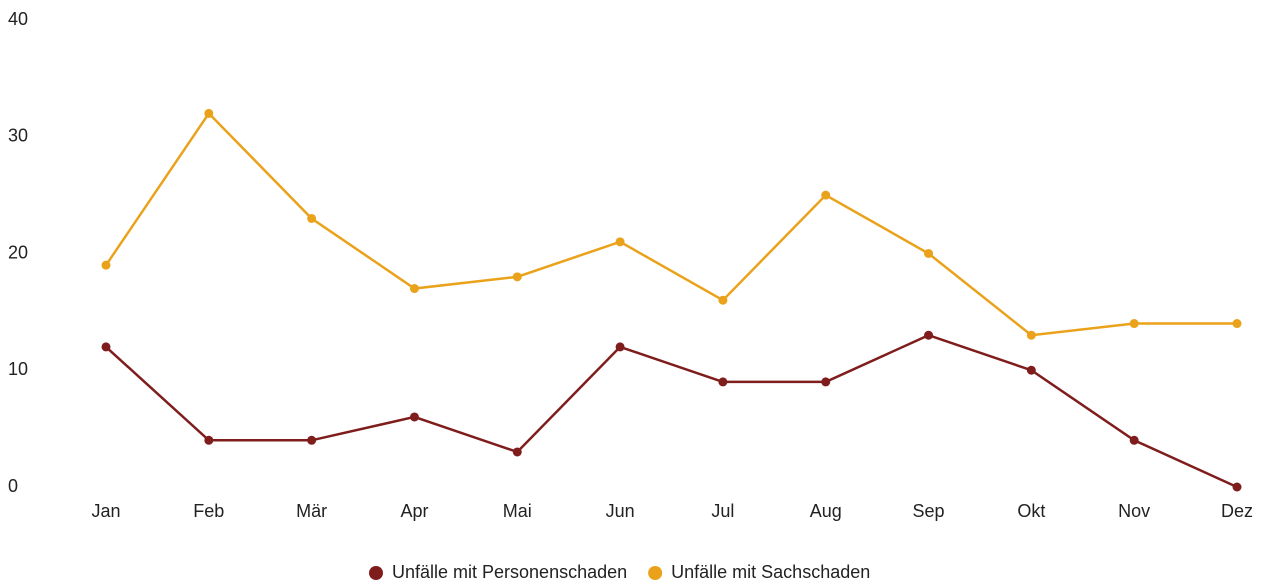 The height and width of the screenshot is (586, 1266). I want to click on x-tick-label: Apr, so click(414, 511).